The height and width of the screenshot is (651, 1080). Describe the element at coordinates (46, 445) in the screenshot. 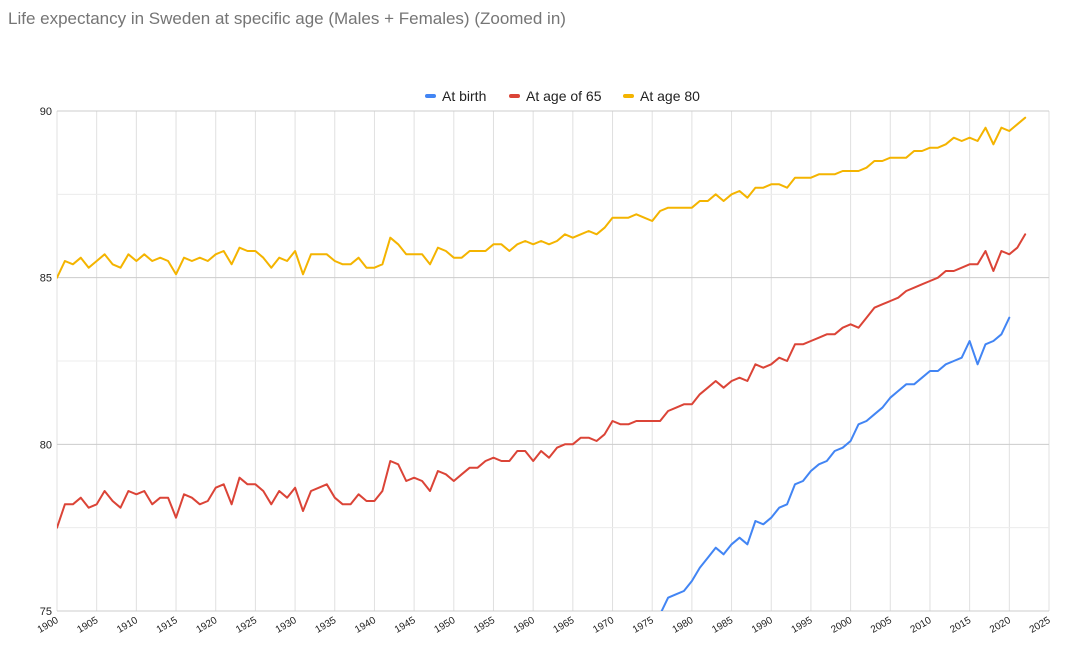

I see `y-tick-label: 80` at that location.